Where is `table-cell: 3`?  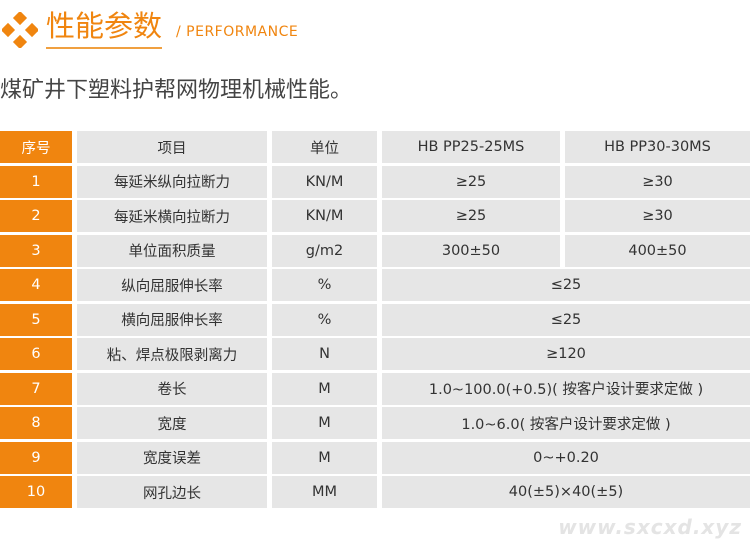 table-cell: 3 is located at coordinates (36, 250).